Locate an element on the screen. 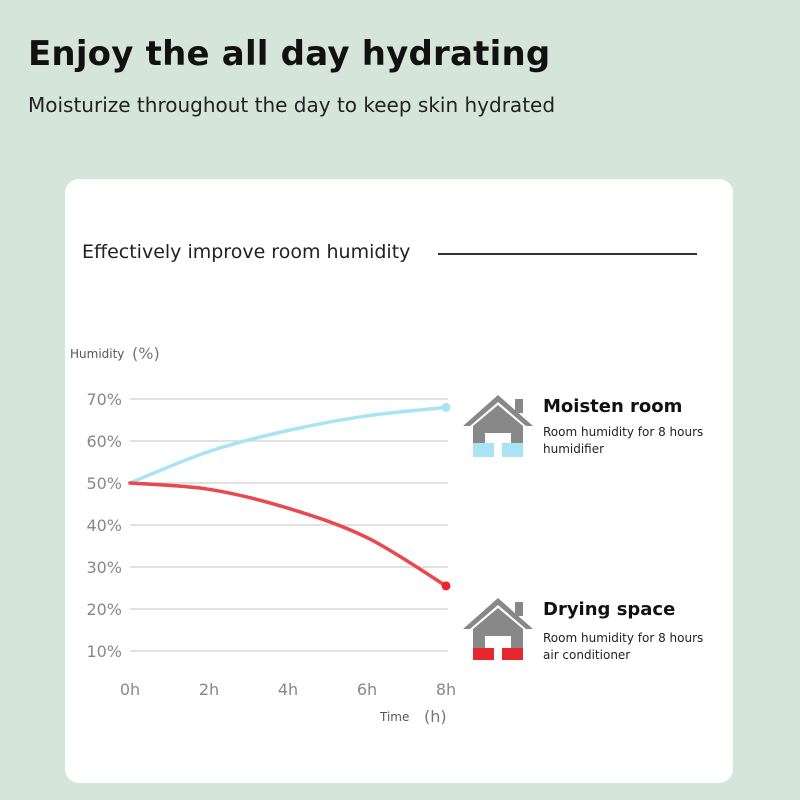 The height and width of the screenshot is (800, 800). y-tick-label: 70% is located at coordinates (104, 399).